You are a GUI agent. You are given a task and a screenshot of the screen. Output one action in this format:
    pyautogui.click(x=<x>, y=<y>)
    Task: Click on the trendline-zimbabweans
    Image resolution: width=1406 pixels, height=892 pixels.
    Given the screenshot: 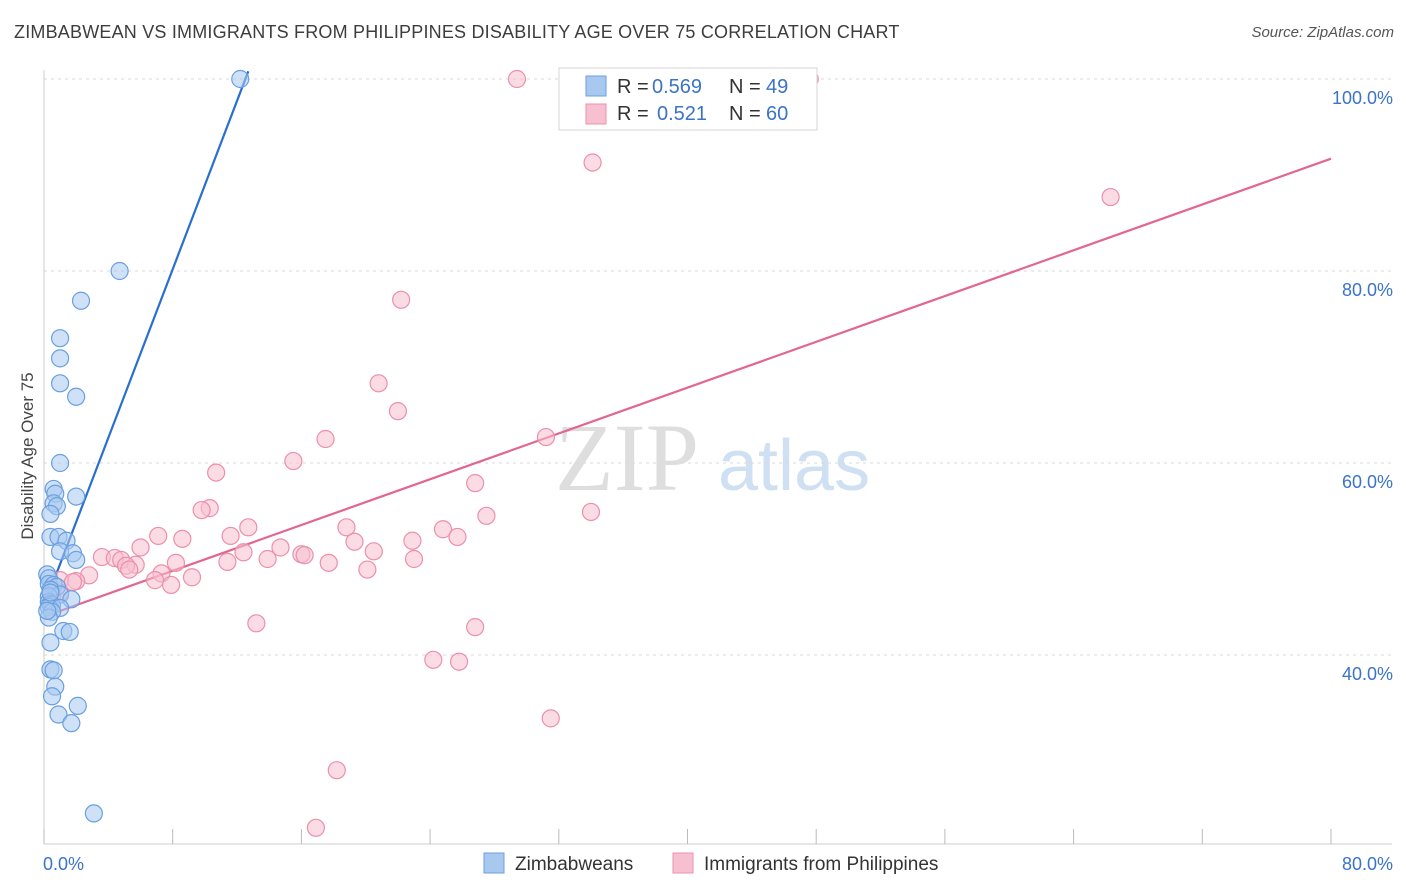 What is the action you would take?
    pyautogui.click(x=148, y=332)
    